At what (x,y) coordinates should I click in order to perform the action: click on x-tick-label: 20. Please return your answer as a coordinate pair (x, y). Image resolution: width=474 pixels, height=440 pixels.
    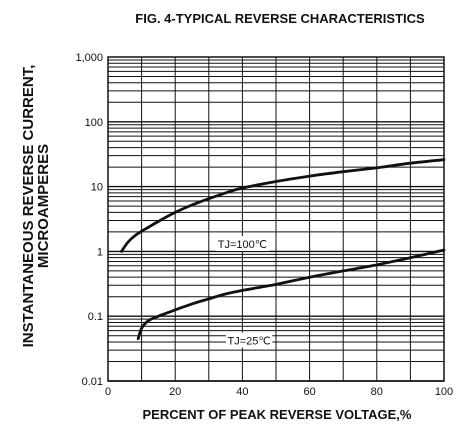
    Looking at the image, I should click on (175, 392).